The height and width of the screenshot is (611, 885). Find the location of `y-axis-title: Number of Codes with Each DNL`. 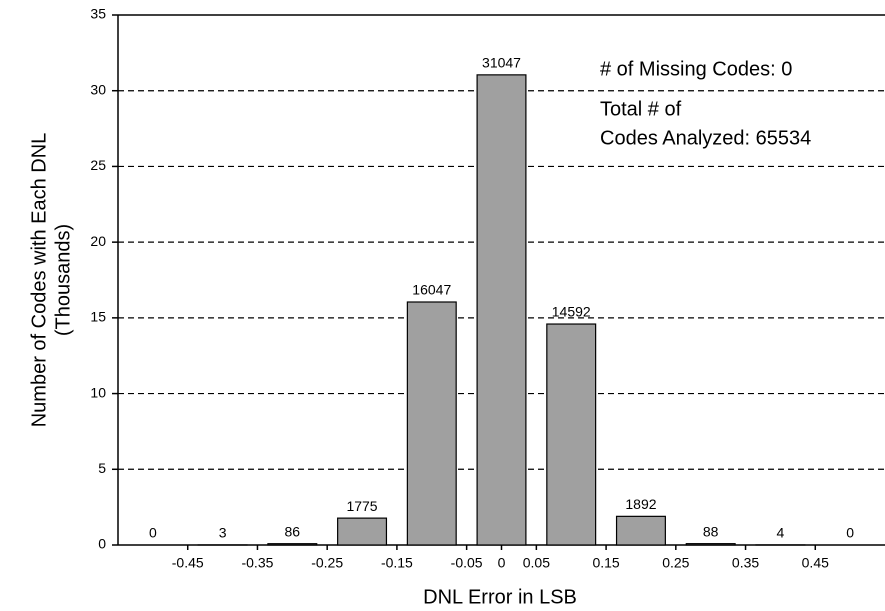

y-axis-title: Number of Codes with Each DNL is located at coordinates (39, 280).